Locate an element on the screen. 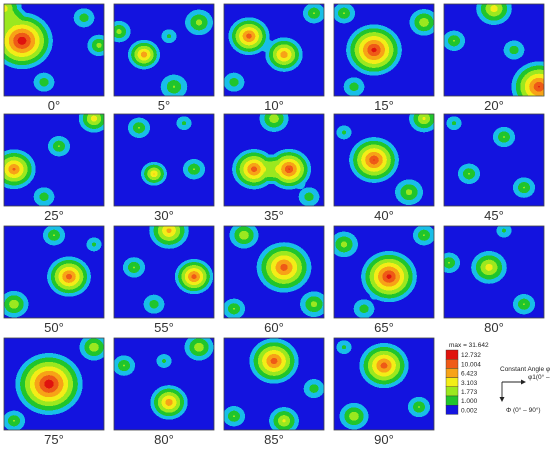 The image size is (550, 452). odf-map: 15° is located at coordinates (384, 58).